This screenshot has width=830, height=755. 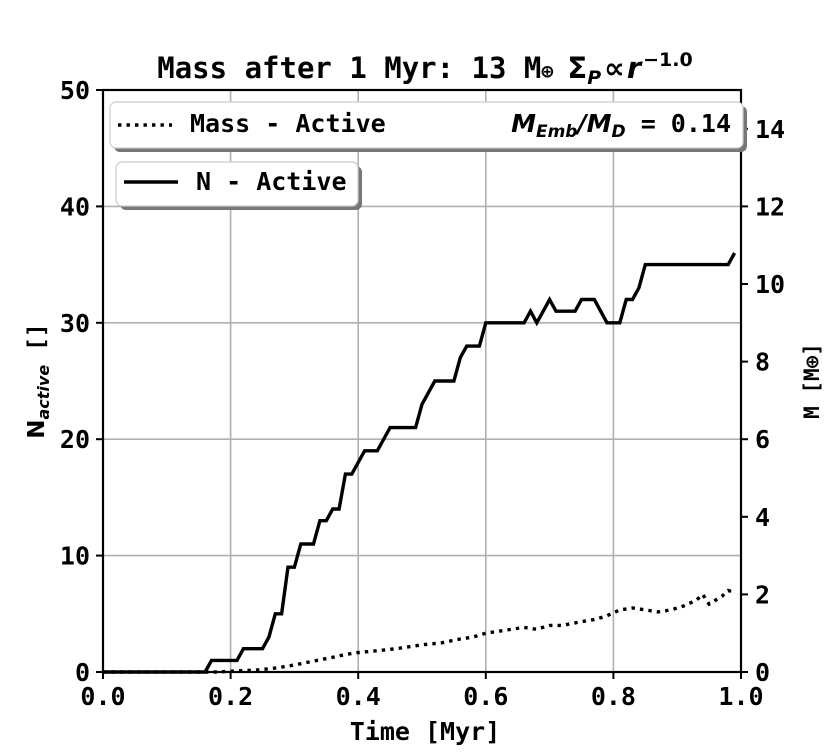 I want to click on x-tick-label: 0.0, so click(x=102, y=696).